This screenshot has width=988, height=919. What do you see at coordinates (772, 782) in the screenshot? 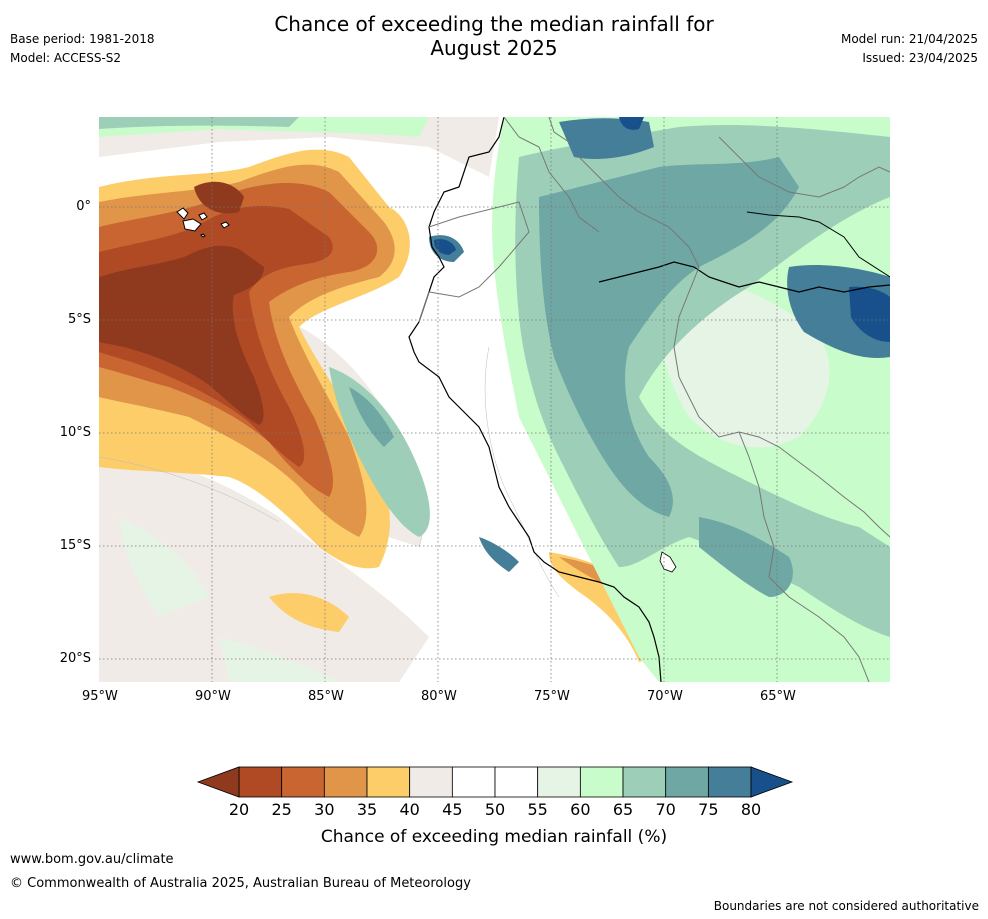
I see `colorbar-high-extension` at bounding box center [772, 782].